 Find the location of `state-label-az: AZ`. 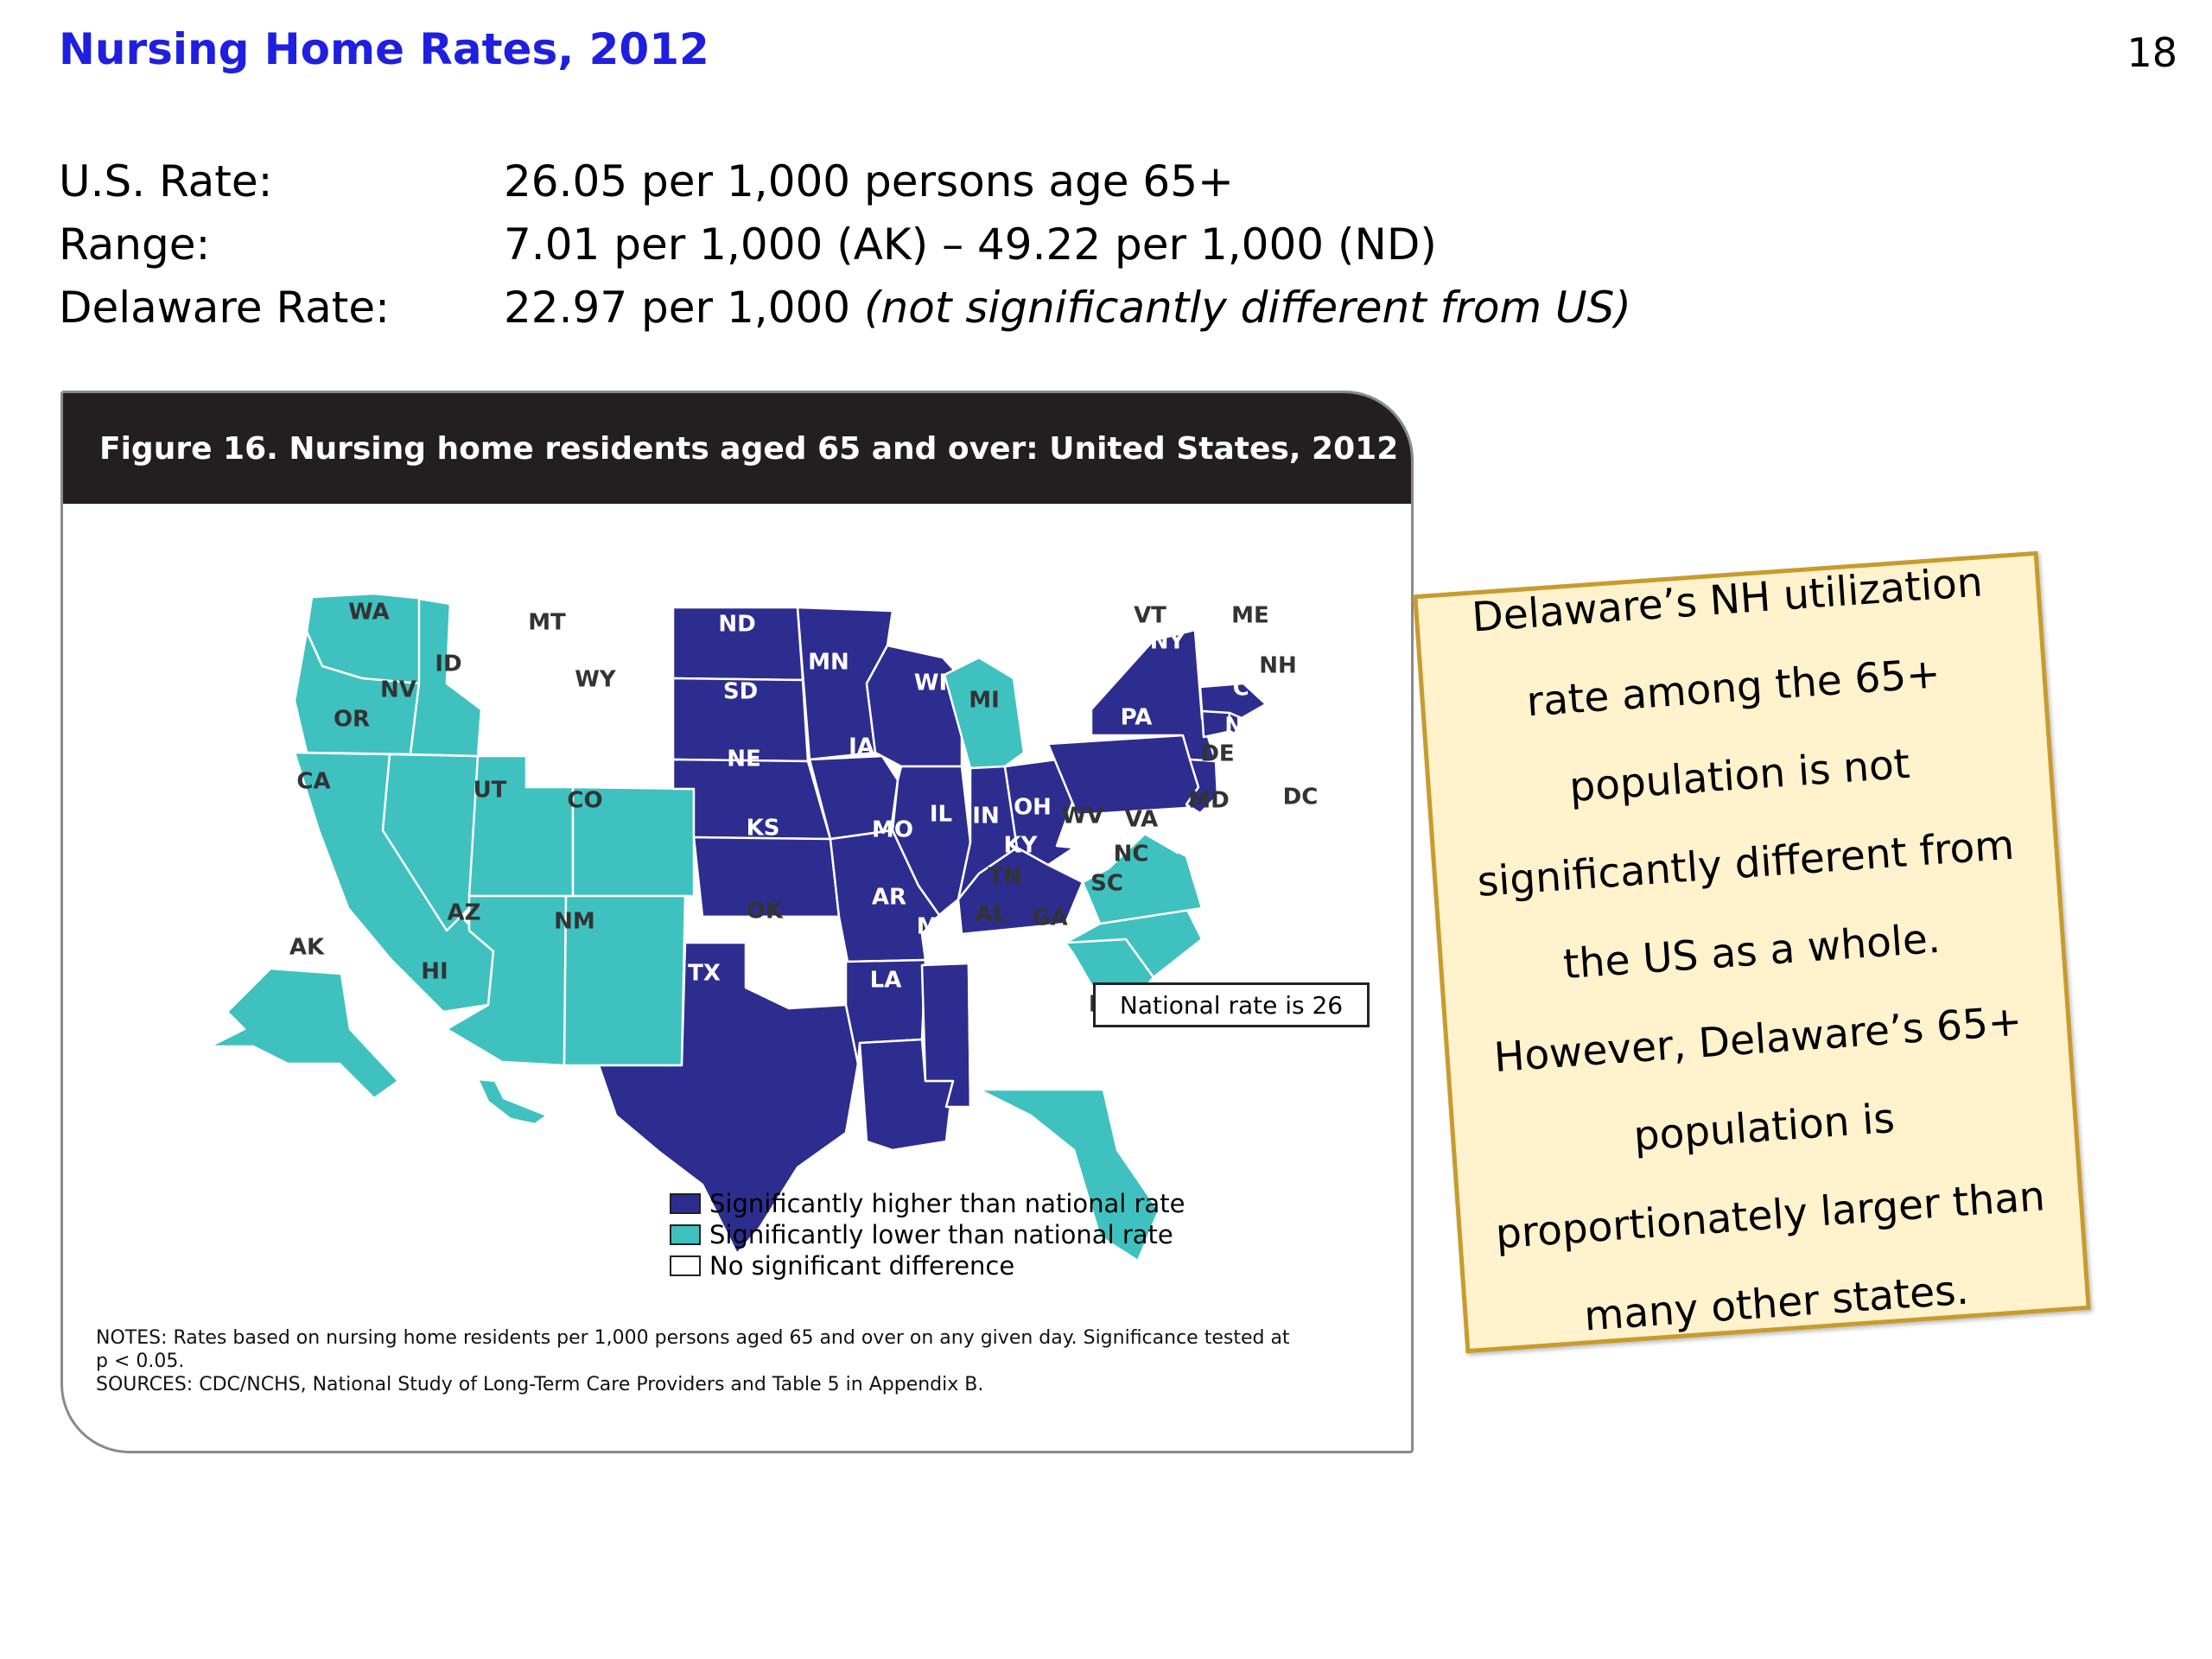

state-label-az: AZ is located at coordinates (464, 913).